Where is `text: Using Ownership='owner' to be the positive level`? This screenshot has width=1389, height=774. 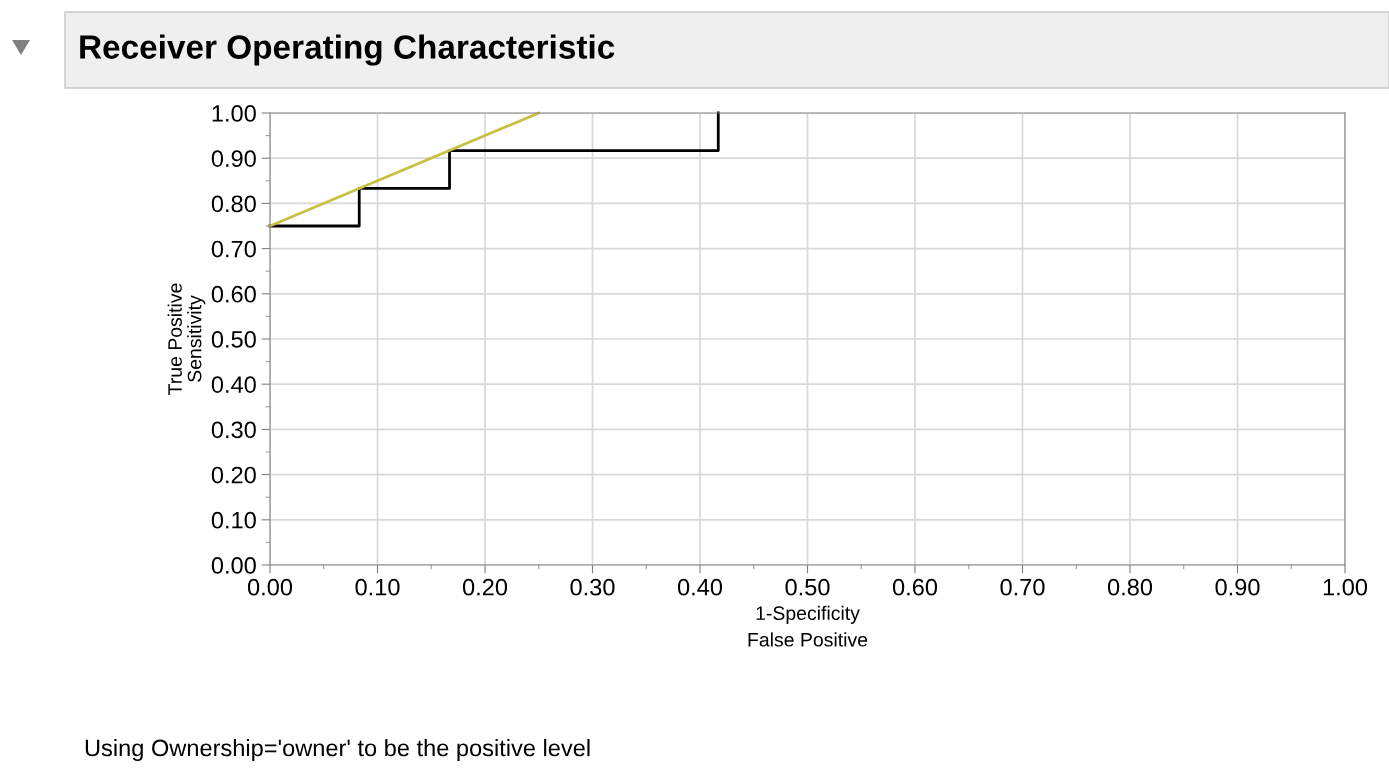
text: Using Ownership='owner' to be the positive level is located at coordinates (337, 750).